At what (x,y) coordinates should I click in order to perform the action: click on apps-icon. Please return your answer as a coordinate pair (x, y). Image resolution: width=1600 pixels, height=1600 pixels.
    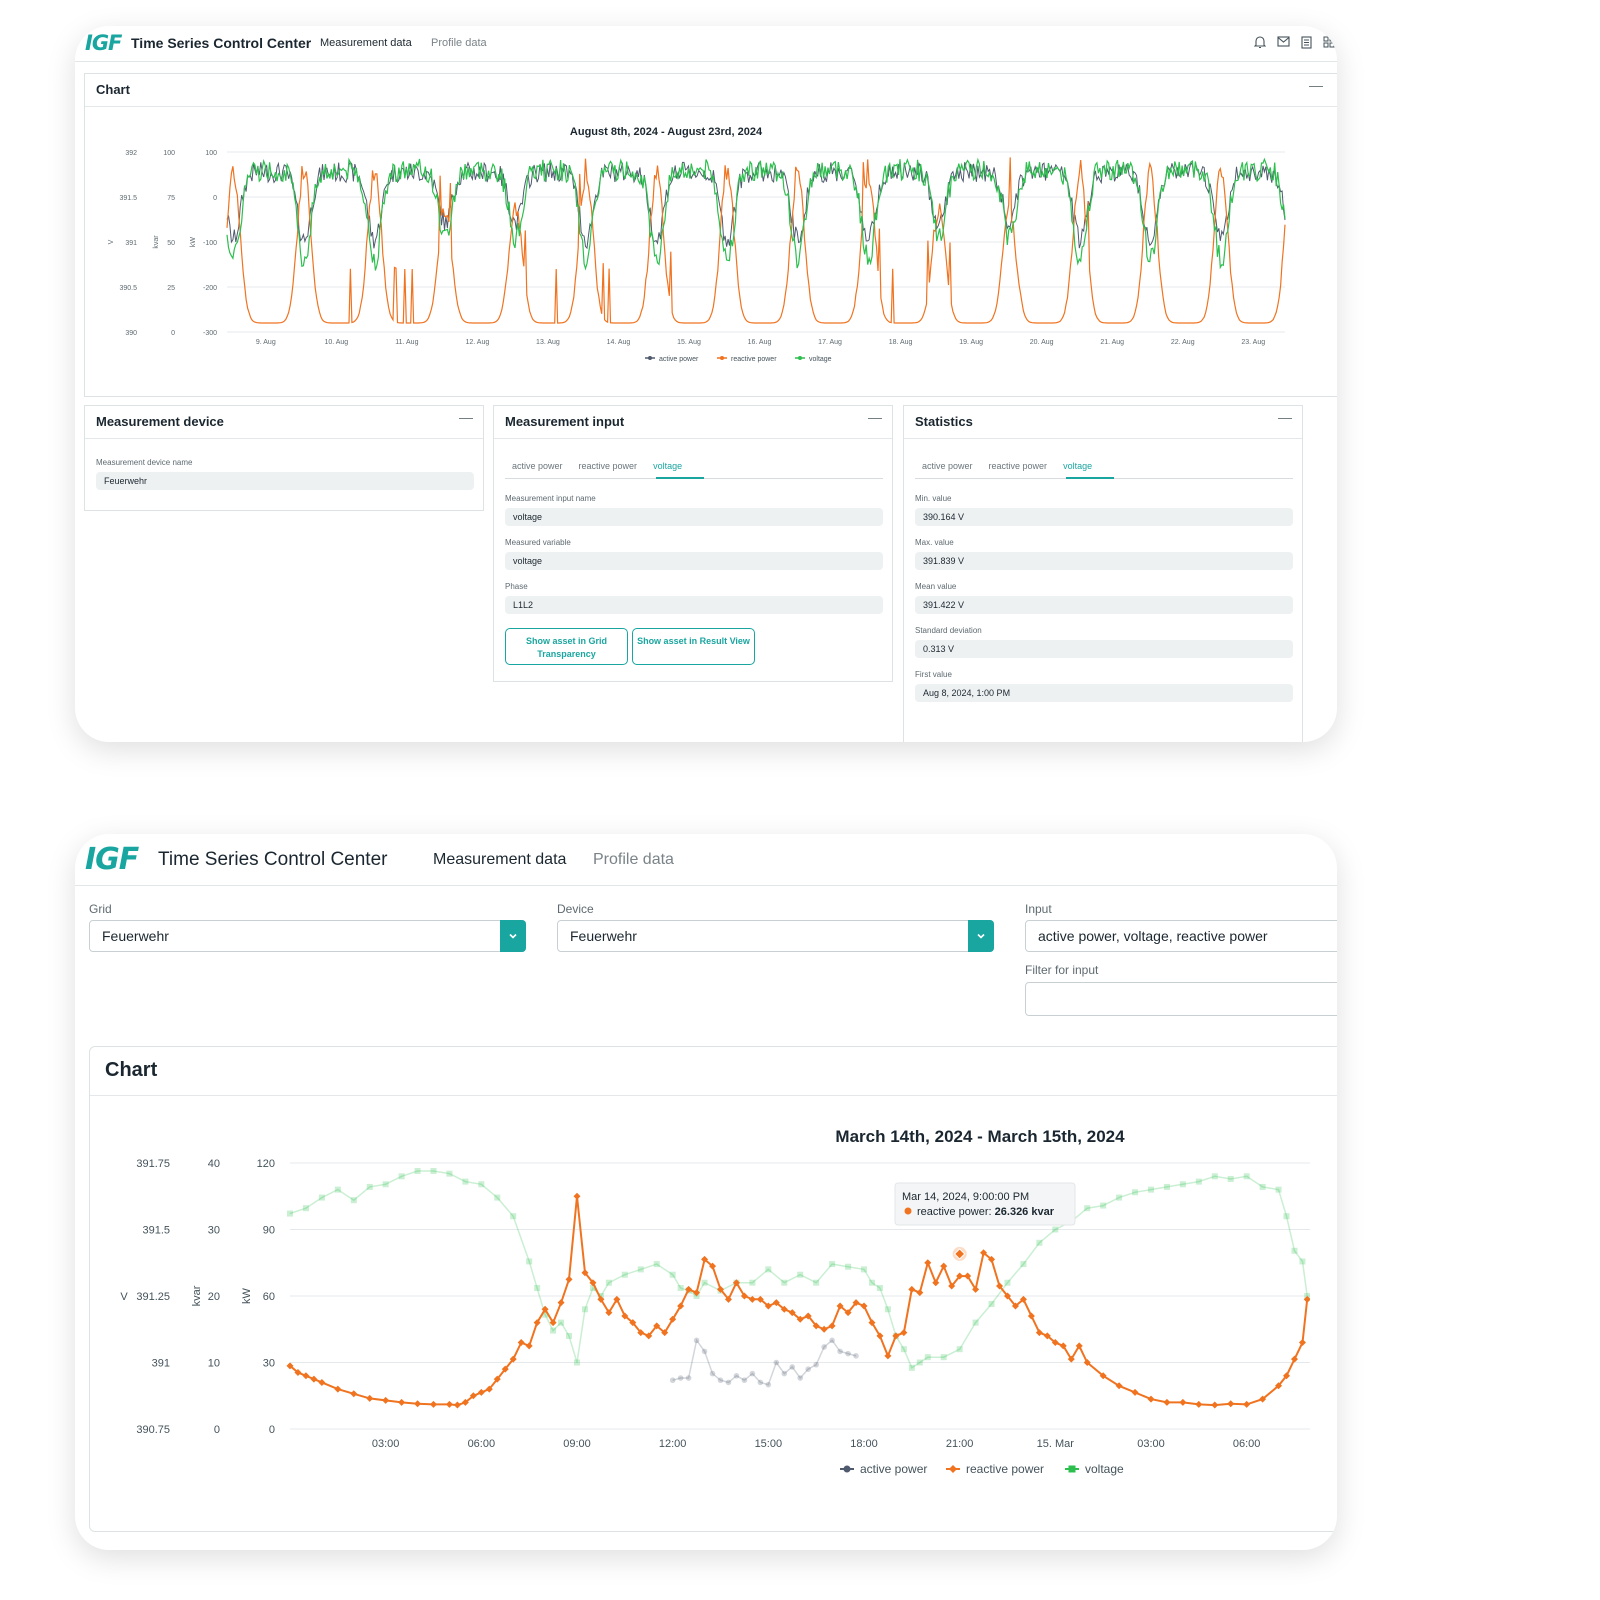
    Looking at the image, I should click on (1329, 43).